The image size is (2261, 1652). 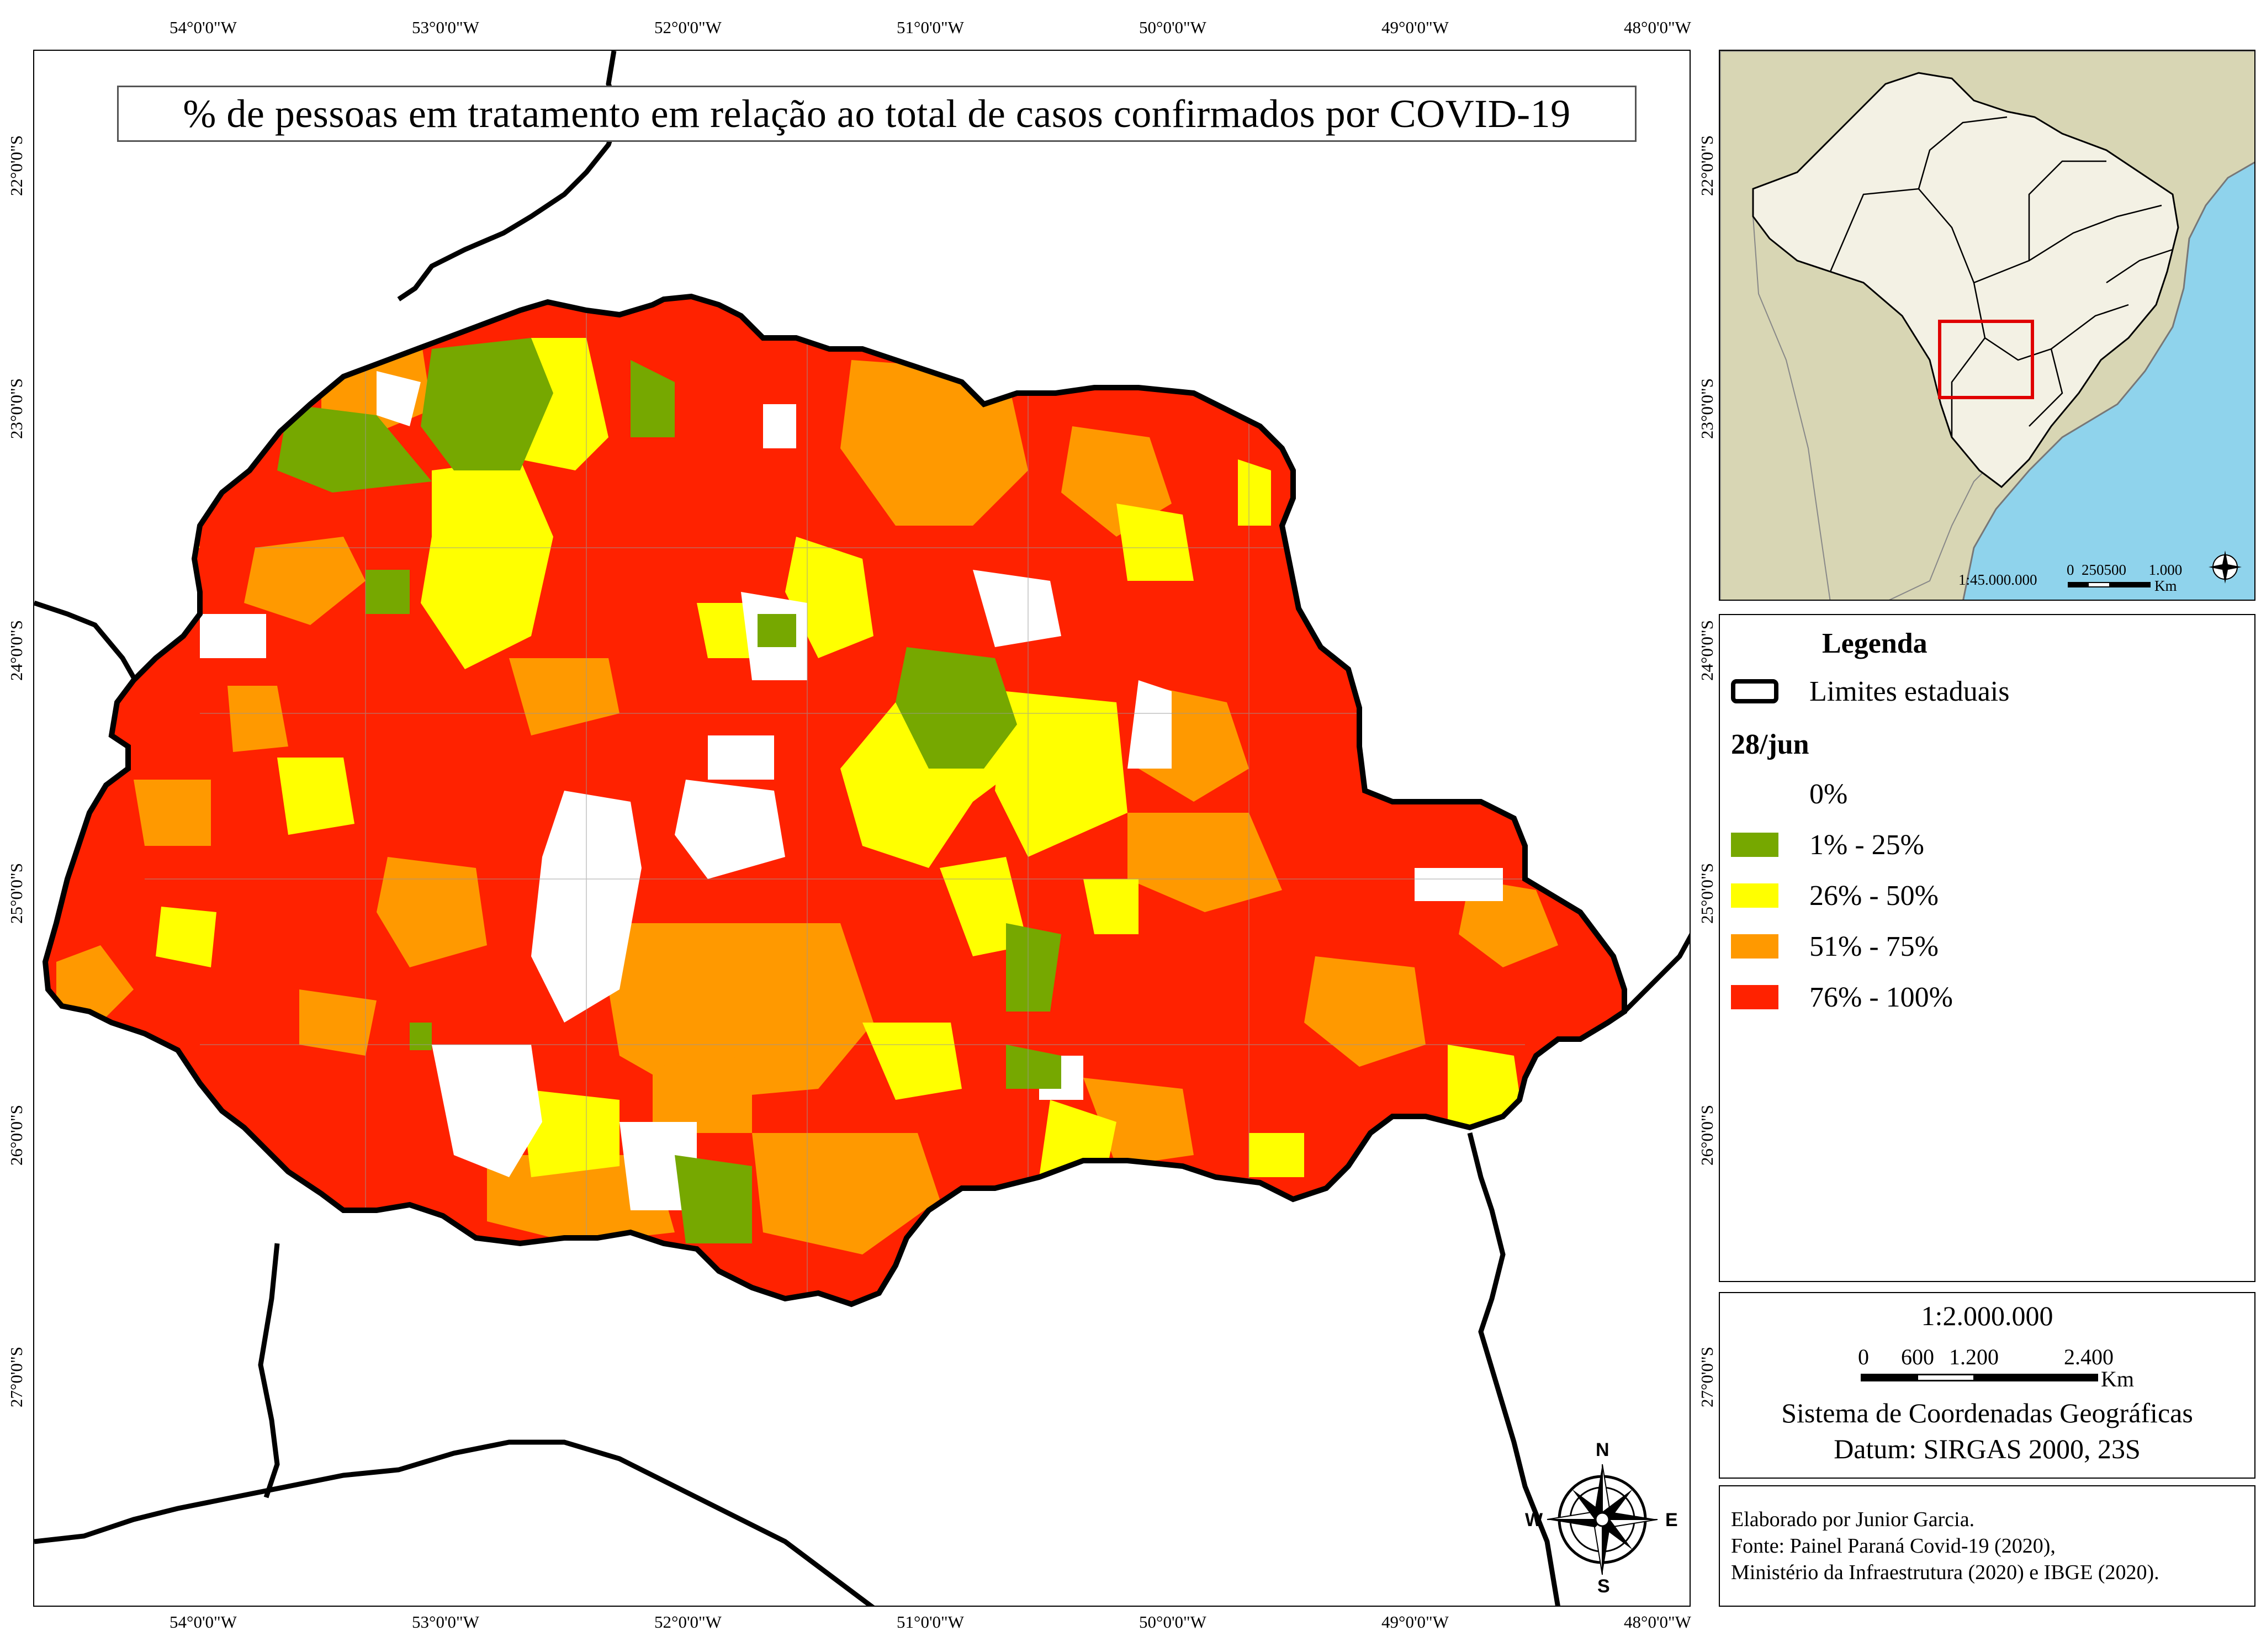 What do you see at coordinates (1910, 691) in the screenshot?
I see `legend-label: Limites estaduais` at bounding box center [1910, 691].